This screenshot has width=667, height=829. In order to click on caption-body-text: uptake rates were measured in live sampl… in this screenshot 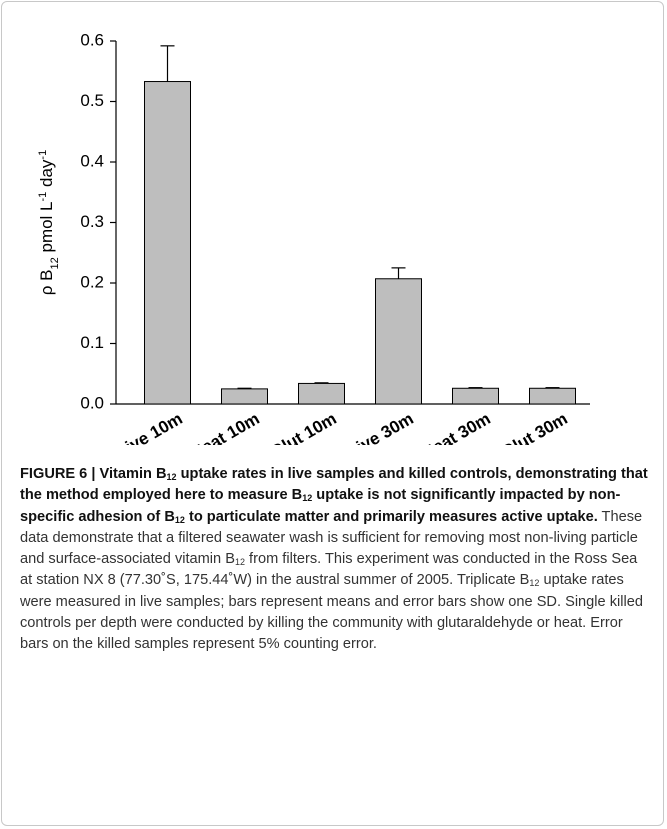, I will do `click(331, 612)`.